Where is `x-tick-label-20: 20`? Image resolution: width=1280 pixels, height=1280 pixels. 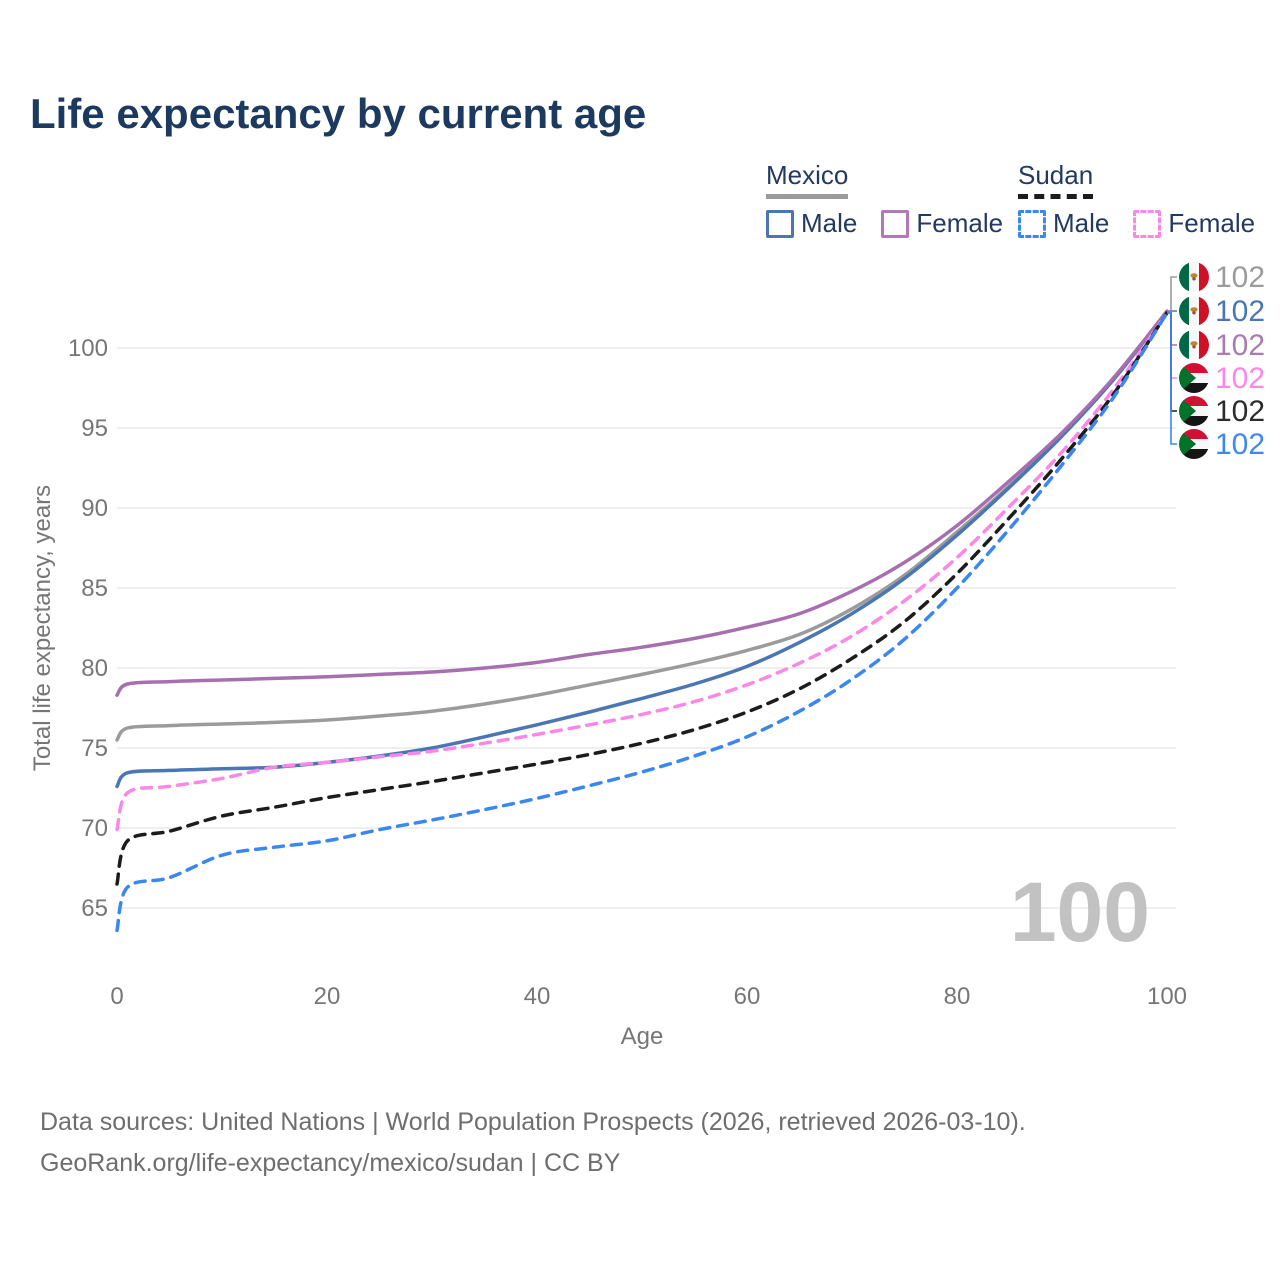 x-tick-label-20: 20 is located at coordinates (327, 996).